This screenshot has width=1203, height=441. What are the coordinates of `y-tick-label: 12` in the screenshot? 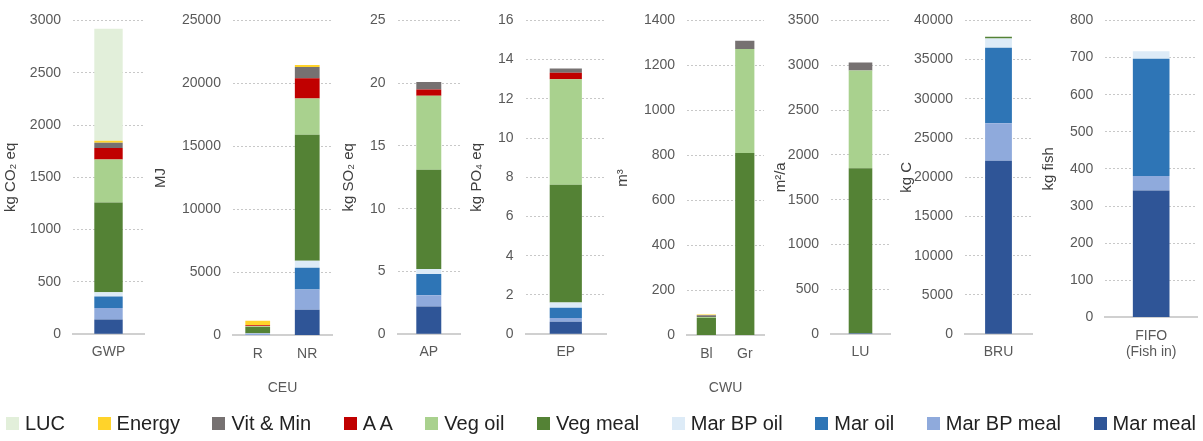 It's located at (505, 97).